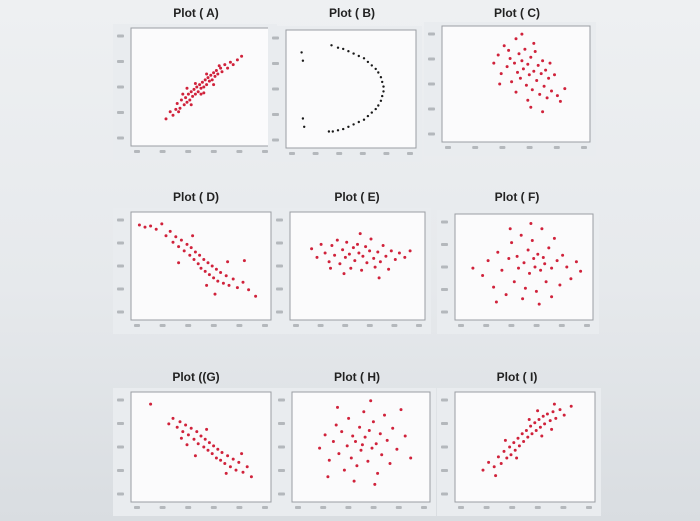  What do you see at coordinates (195, 271) in the screenshot?
I see `plot-d` at bounding box center [195, 271].